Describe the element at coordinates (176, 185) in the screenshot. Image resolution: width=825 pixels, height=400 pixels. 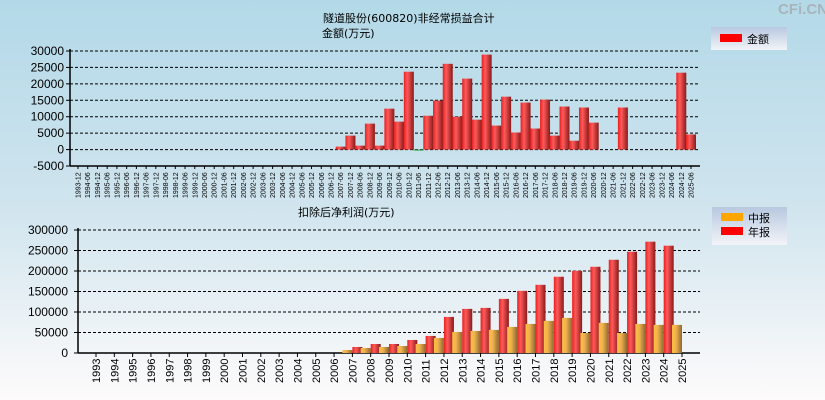
I see `x-tick-label: 1998-12` at that location.